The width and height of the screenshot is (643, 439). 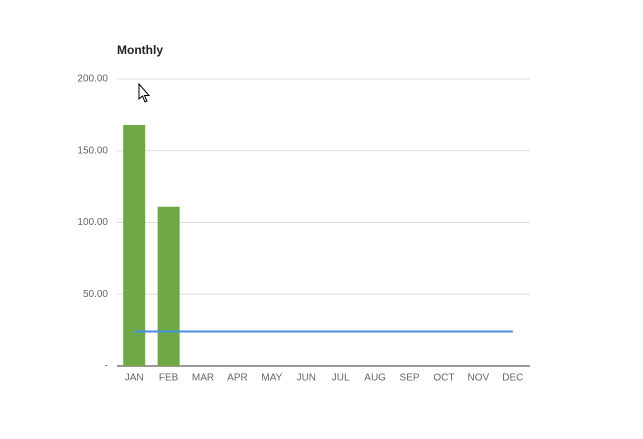 I want to click on x-tick-label: APR, so click(x=237, y=378).